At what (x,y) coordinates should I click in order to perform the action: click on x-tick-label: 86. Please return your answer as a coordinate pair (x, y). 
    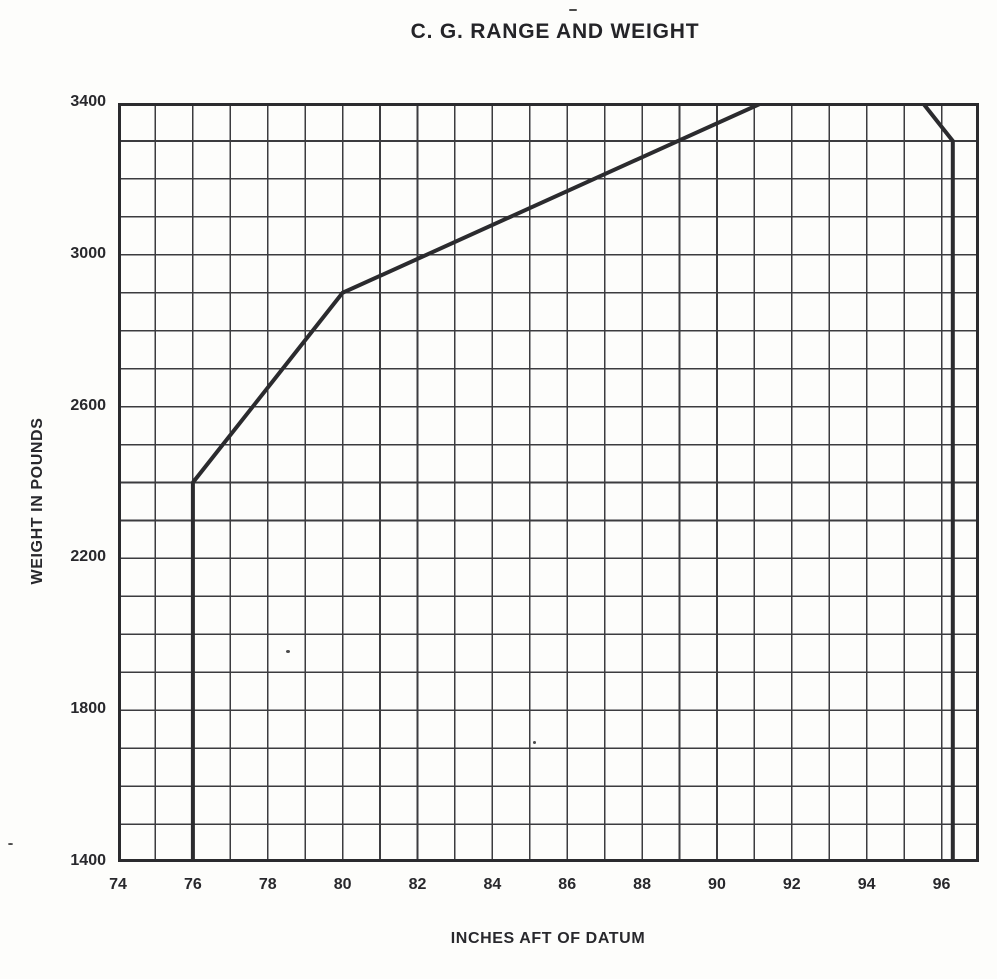
    Looking at the image, I should click on (567, 884).